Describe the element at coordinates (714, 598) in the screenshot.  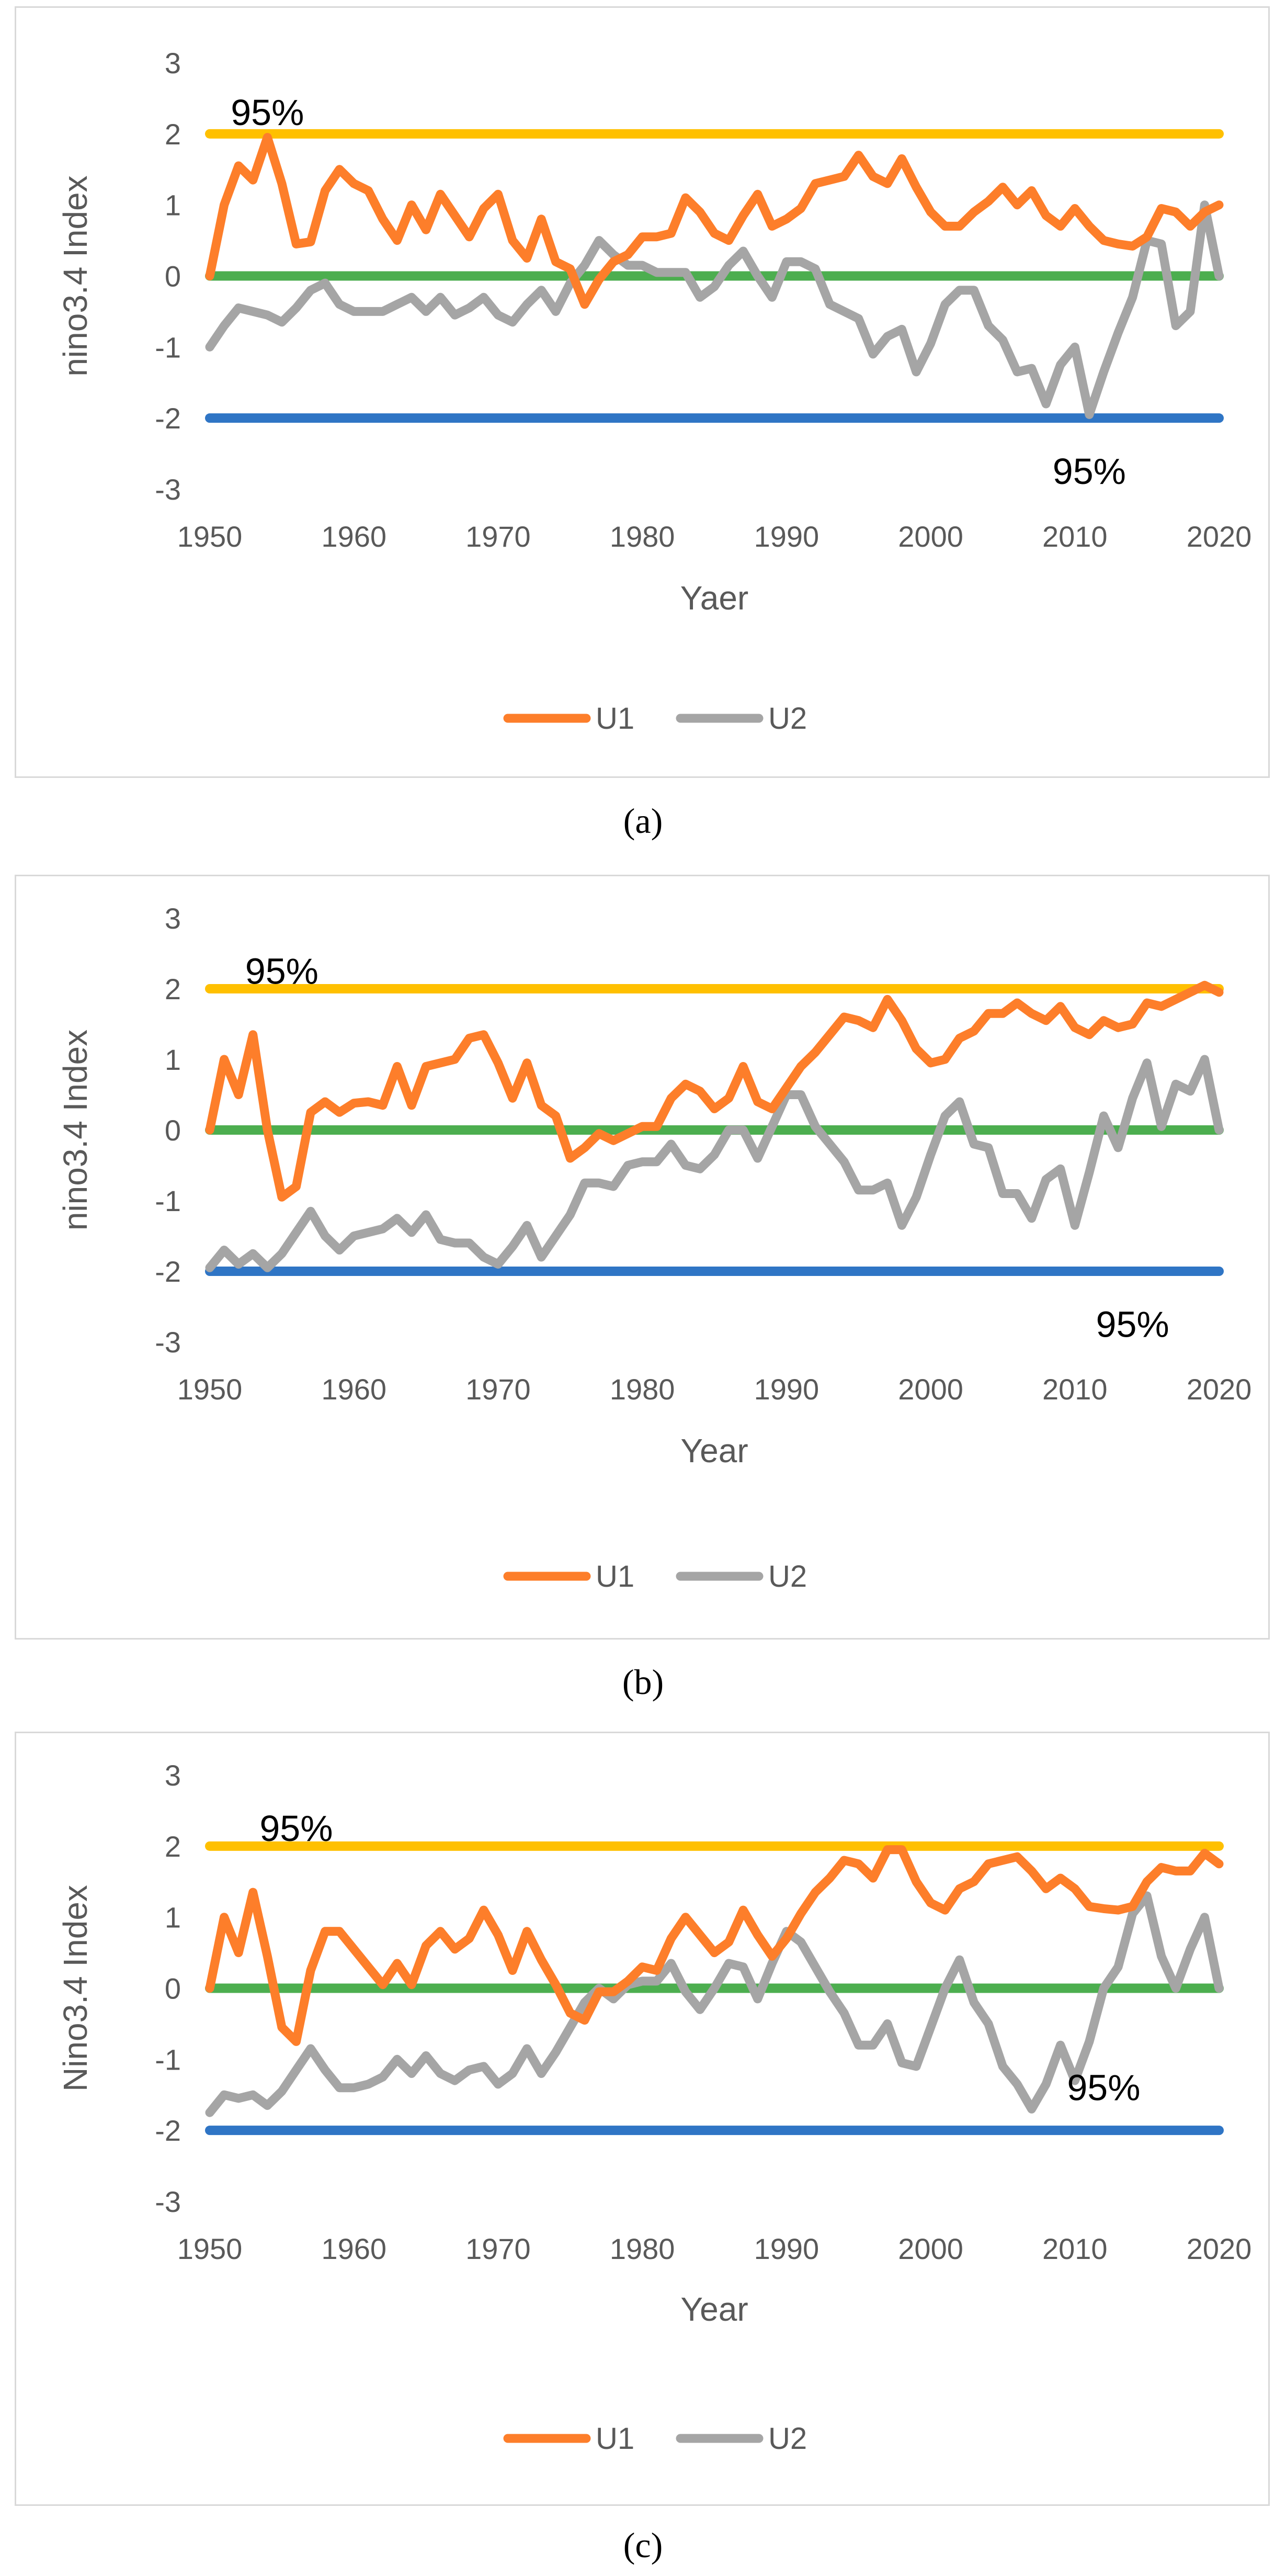
I see `x-axis-title: Yaer` at that location.